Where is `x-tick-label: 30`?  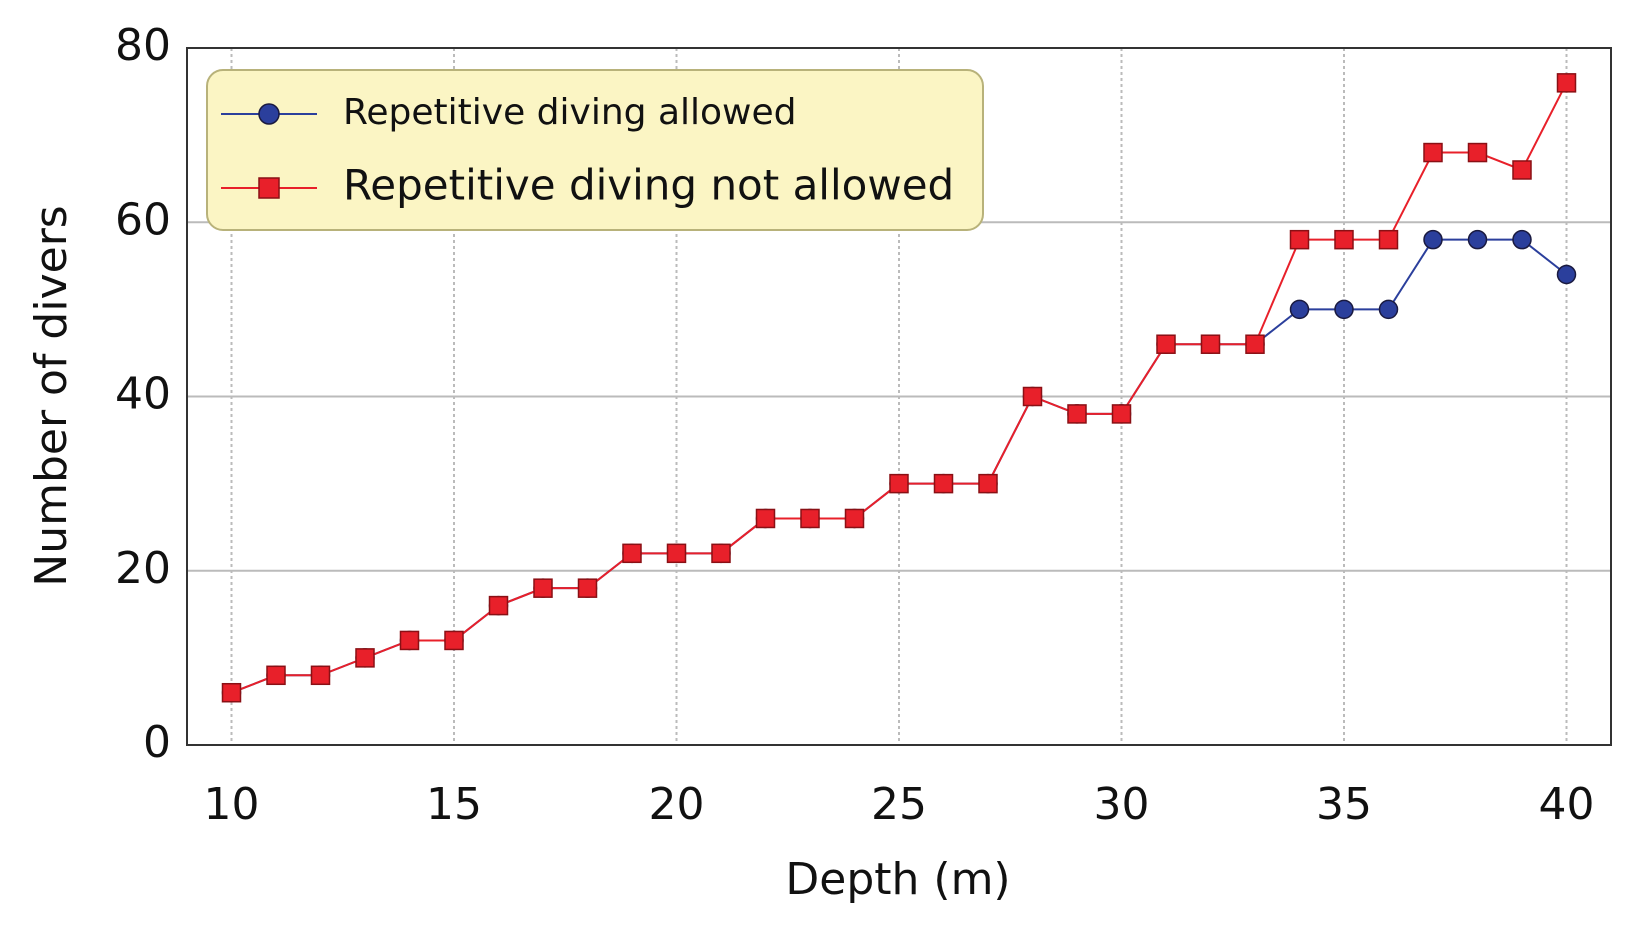
x-tick-label: 30 is located at coordinates (1122, 804).